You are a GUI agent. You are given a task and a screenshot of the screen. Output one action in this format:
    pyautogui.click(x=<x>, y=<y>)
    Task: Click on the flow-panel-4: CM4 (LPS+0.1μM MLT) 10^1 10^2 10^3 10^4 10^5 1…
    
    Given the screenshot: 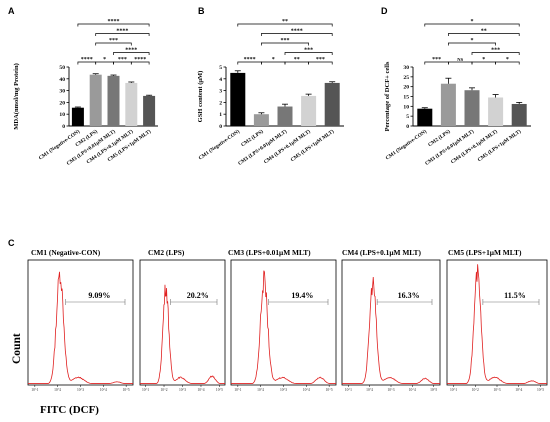 What is the action you would take?
    pyautogui.click(x=391, y=320)
    